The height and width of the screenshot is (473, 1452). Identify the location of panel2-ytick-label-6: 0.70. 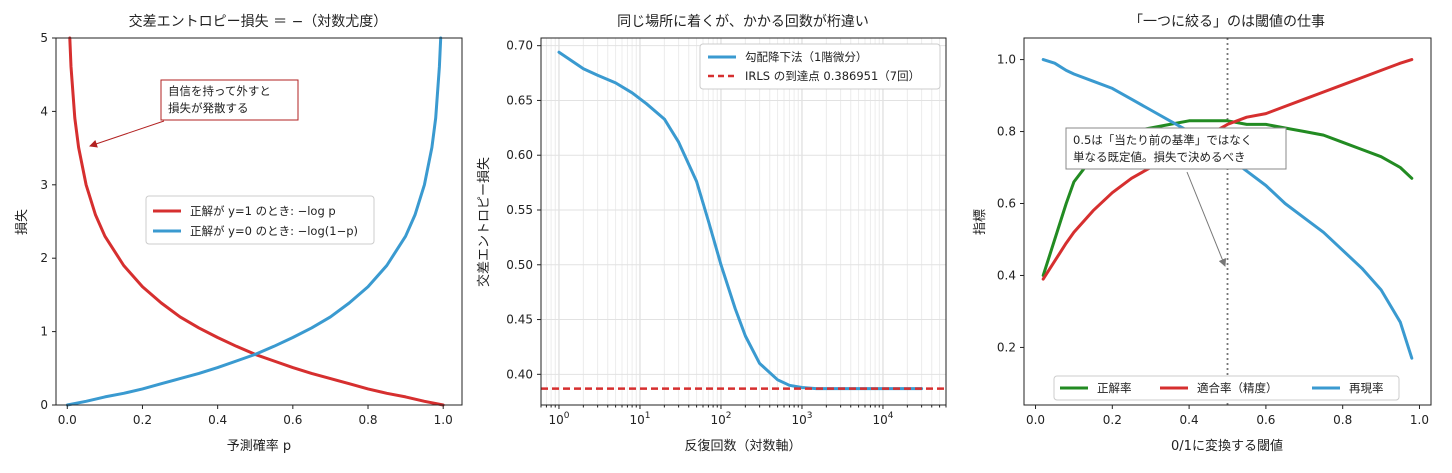
(519, 46).